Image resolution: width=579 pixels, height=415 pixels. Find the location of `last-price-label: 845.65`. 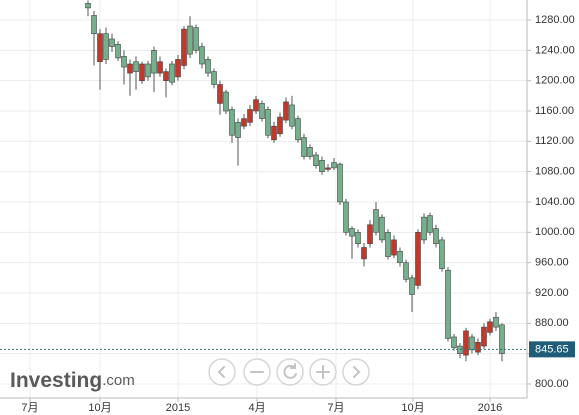

last-price-label: 845.65 is located at coordinates (552, 349).